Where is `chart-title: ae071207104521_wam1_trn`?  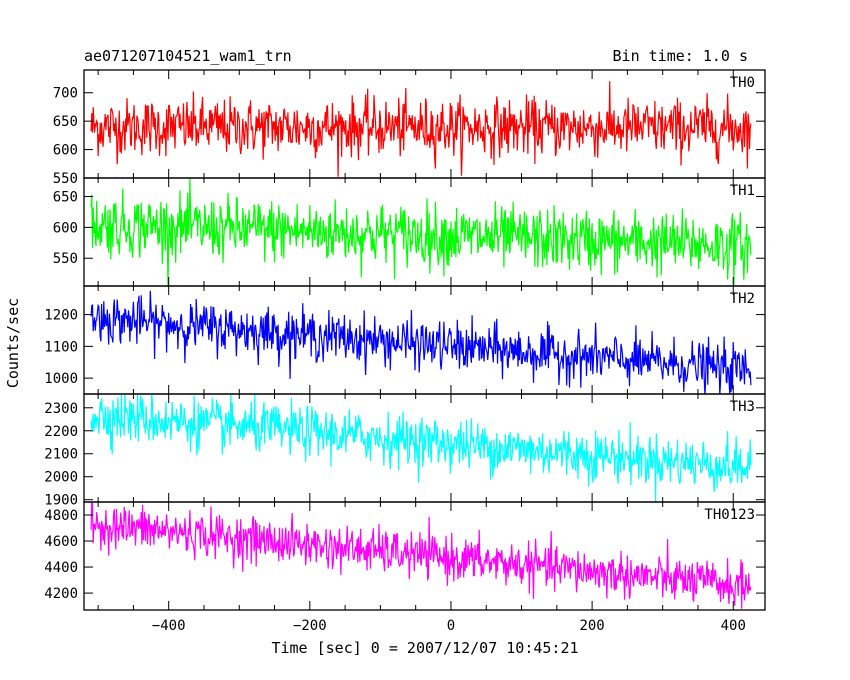 chart-title: ae071207104521_wam1_trn is located at coordinates (188, 56).